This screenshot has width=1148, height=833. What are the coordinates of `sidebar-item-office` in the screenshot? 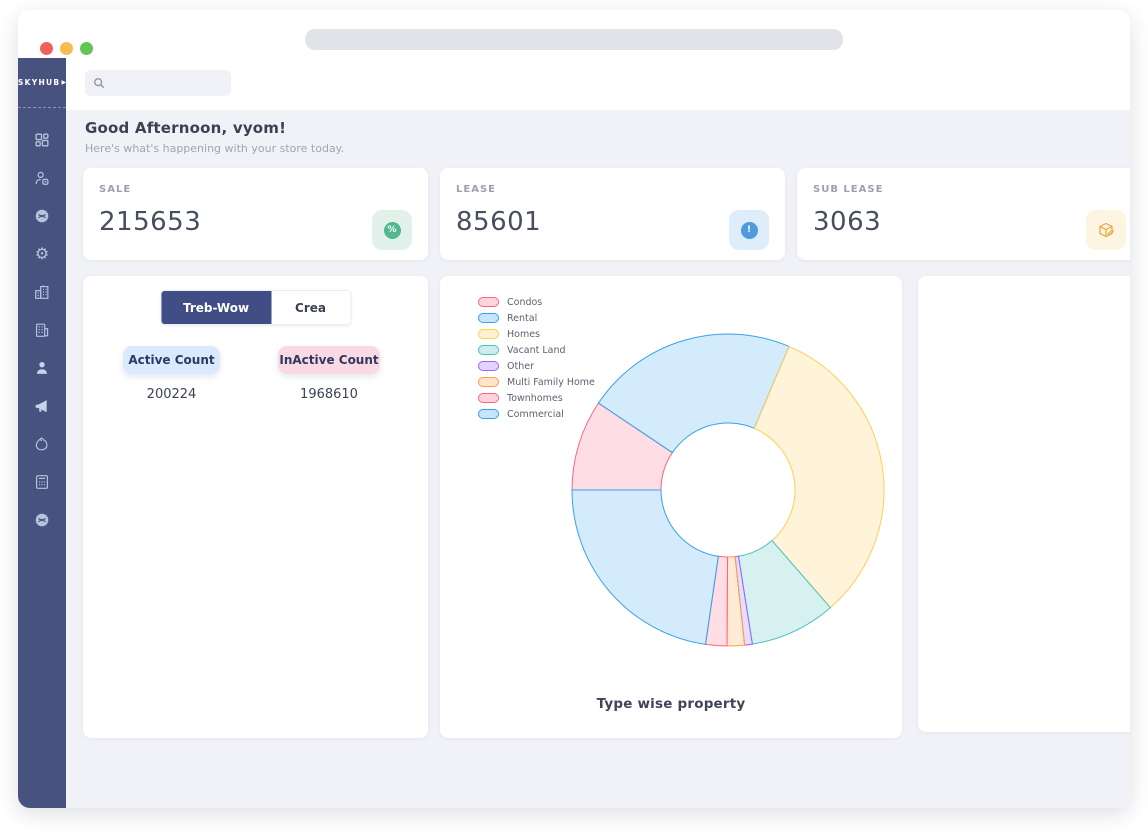 It's located at (42, 330).